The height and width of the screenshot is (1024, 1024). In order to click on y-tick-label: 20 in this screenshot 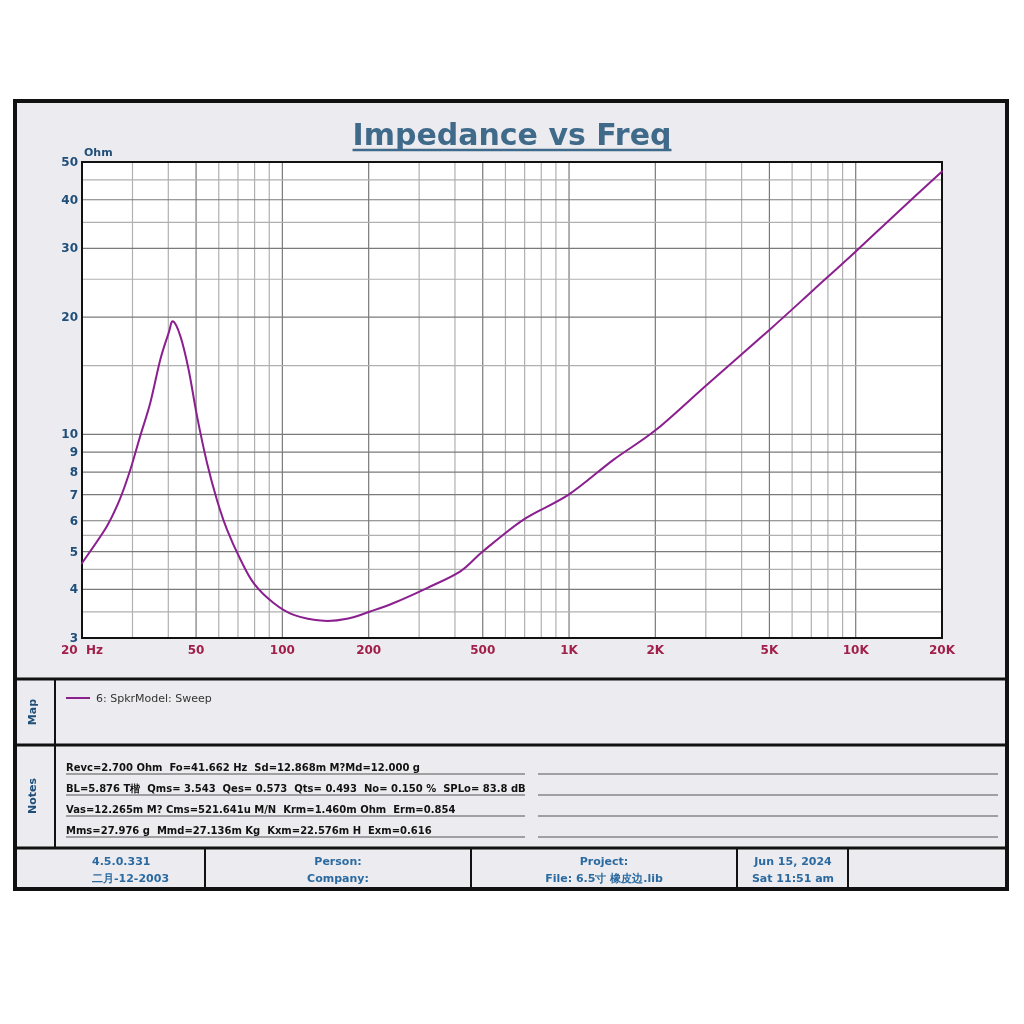, I will do `click(69, 317)`.